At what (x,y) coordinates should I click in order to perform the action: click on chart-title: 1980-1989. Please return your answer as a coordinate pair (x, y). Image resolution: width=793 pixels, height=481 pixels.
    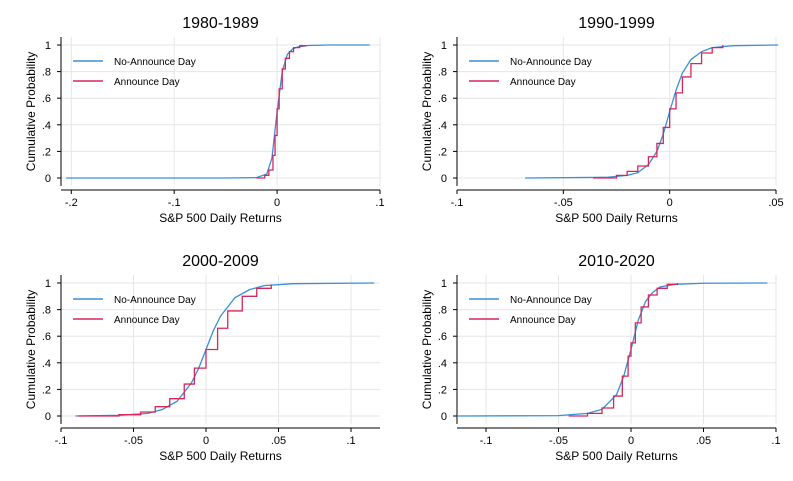
    Looking at the image, I should click on (220, 23).